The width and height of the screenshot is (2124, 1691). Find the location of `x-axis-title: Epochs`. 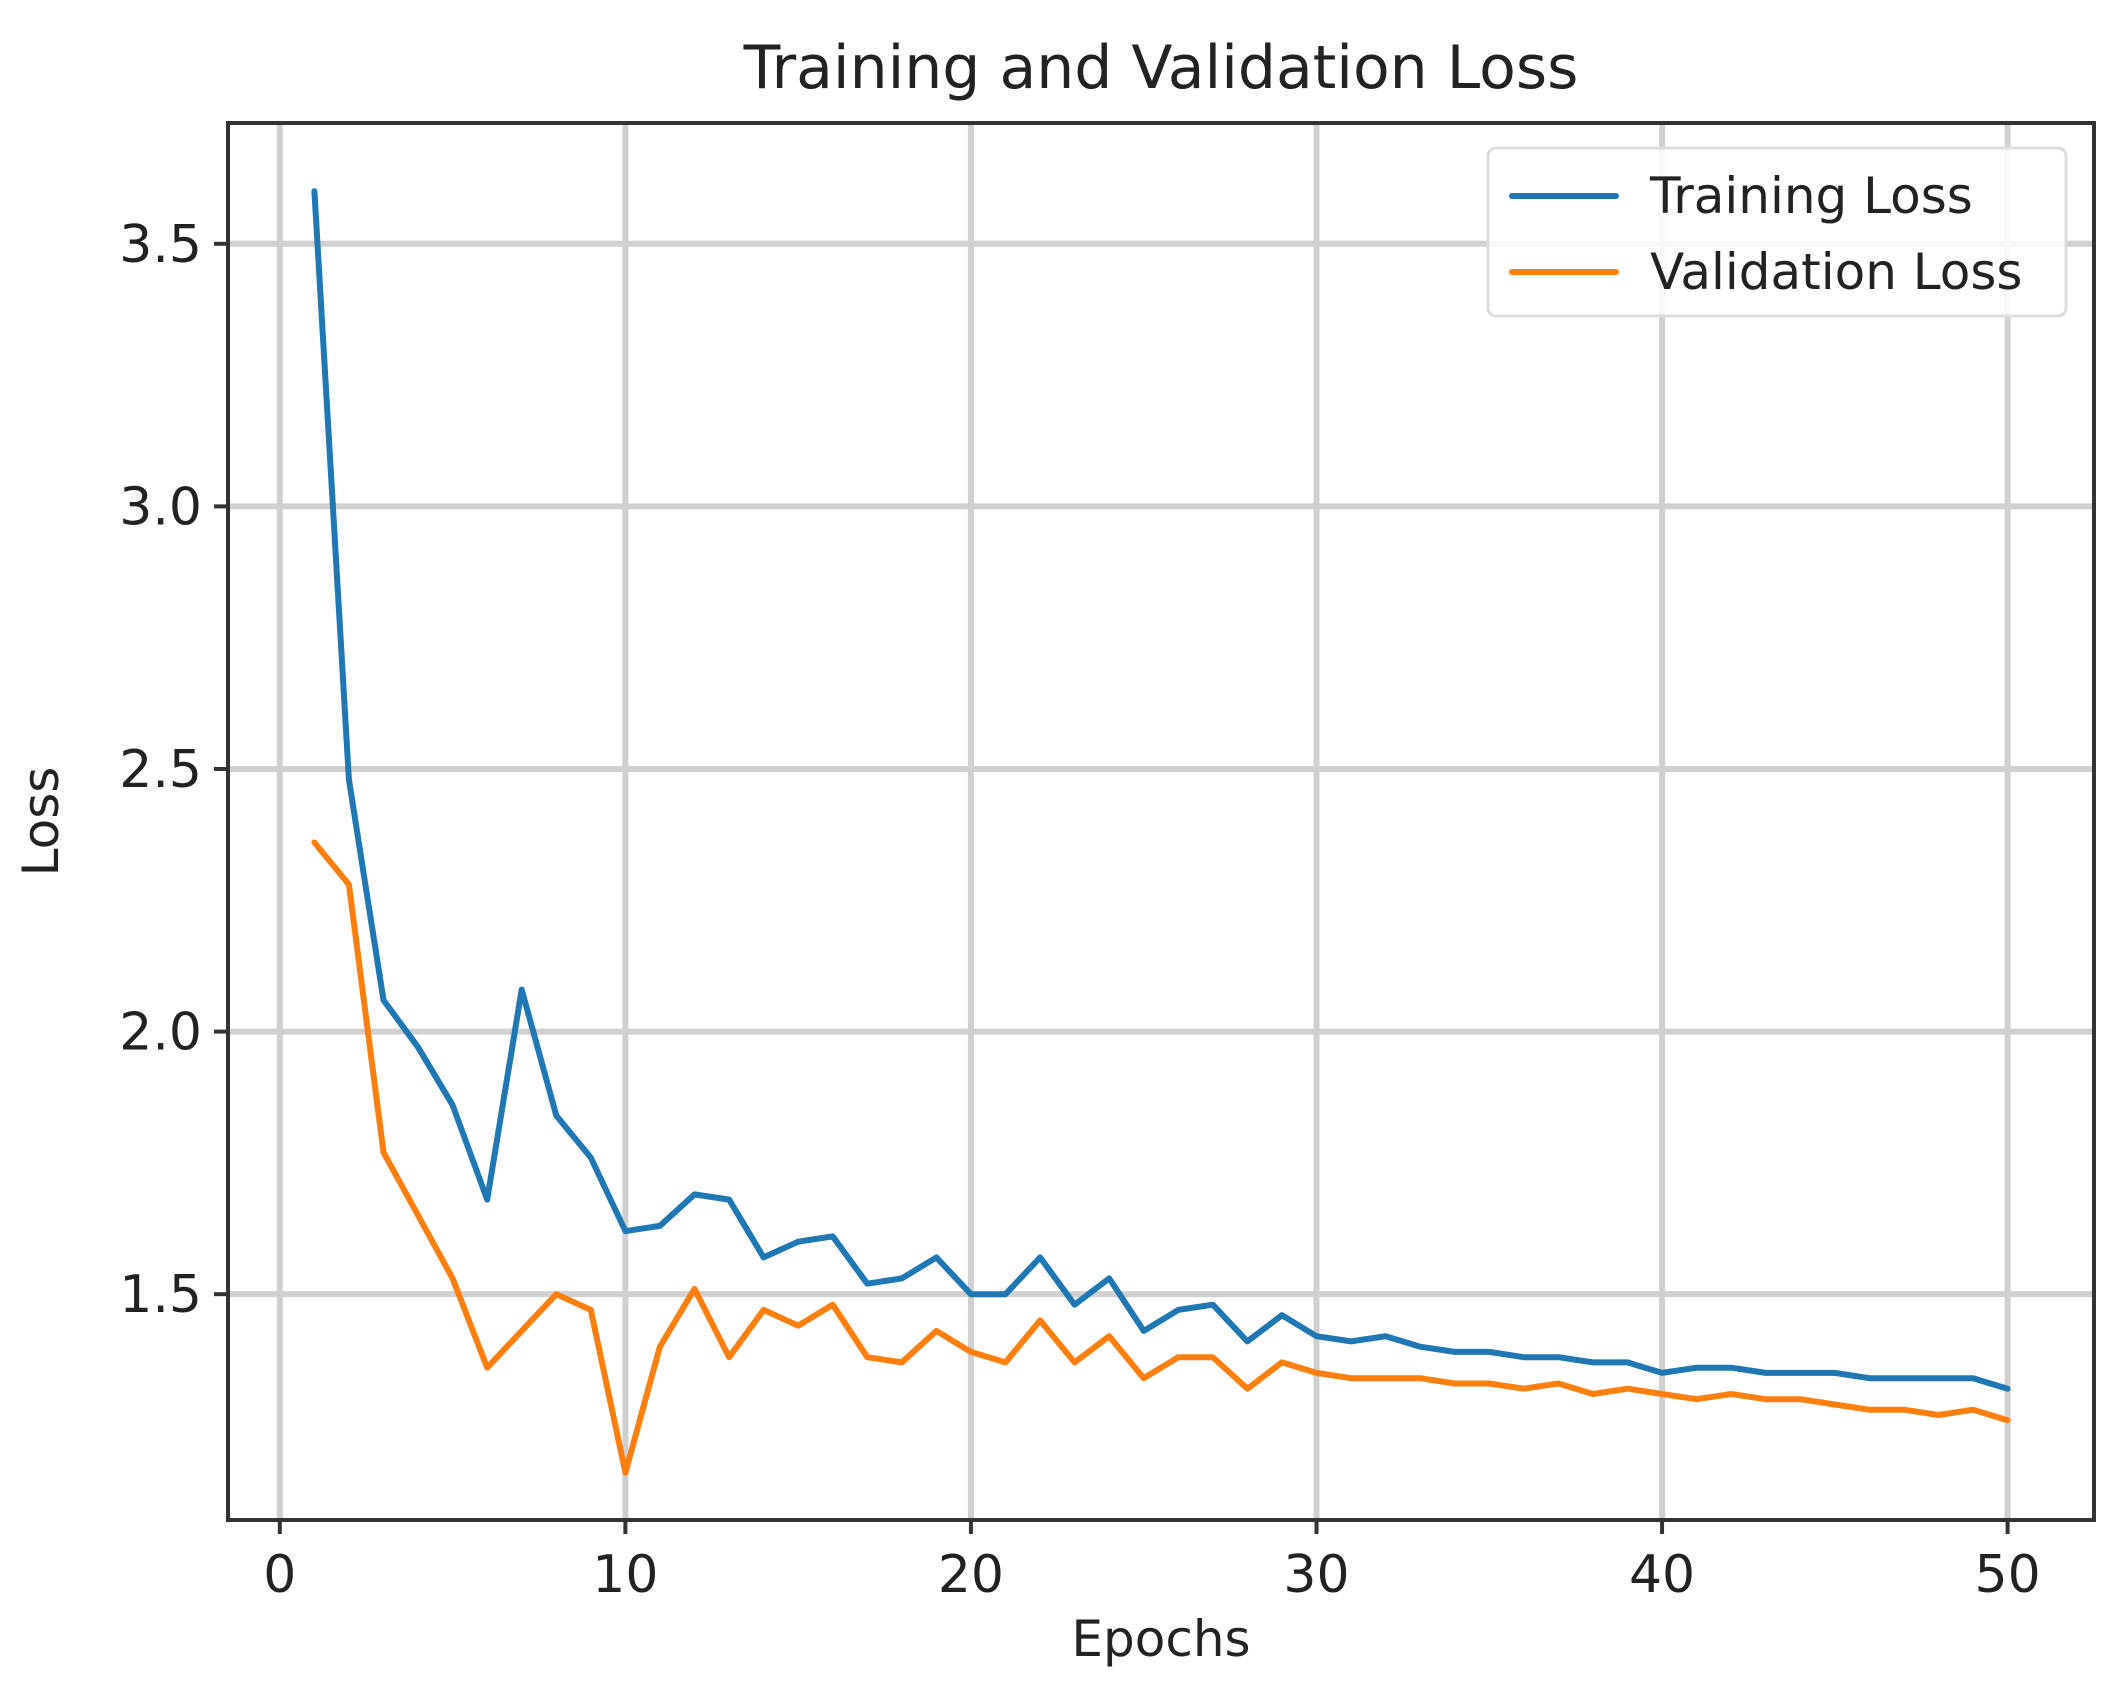

x-axis-title: Epochs is located at coordinates (1160, 1639).